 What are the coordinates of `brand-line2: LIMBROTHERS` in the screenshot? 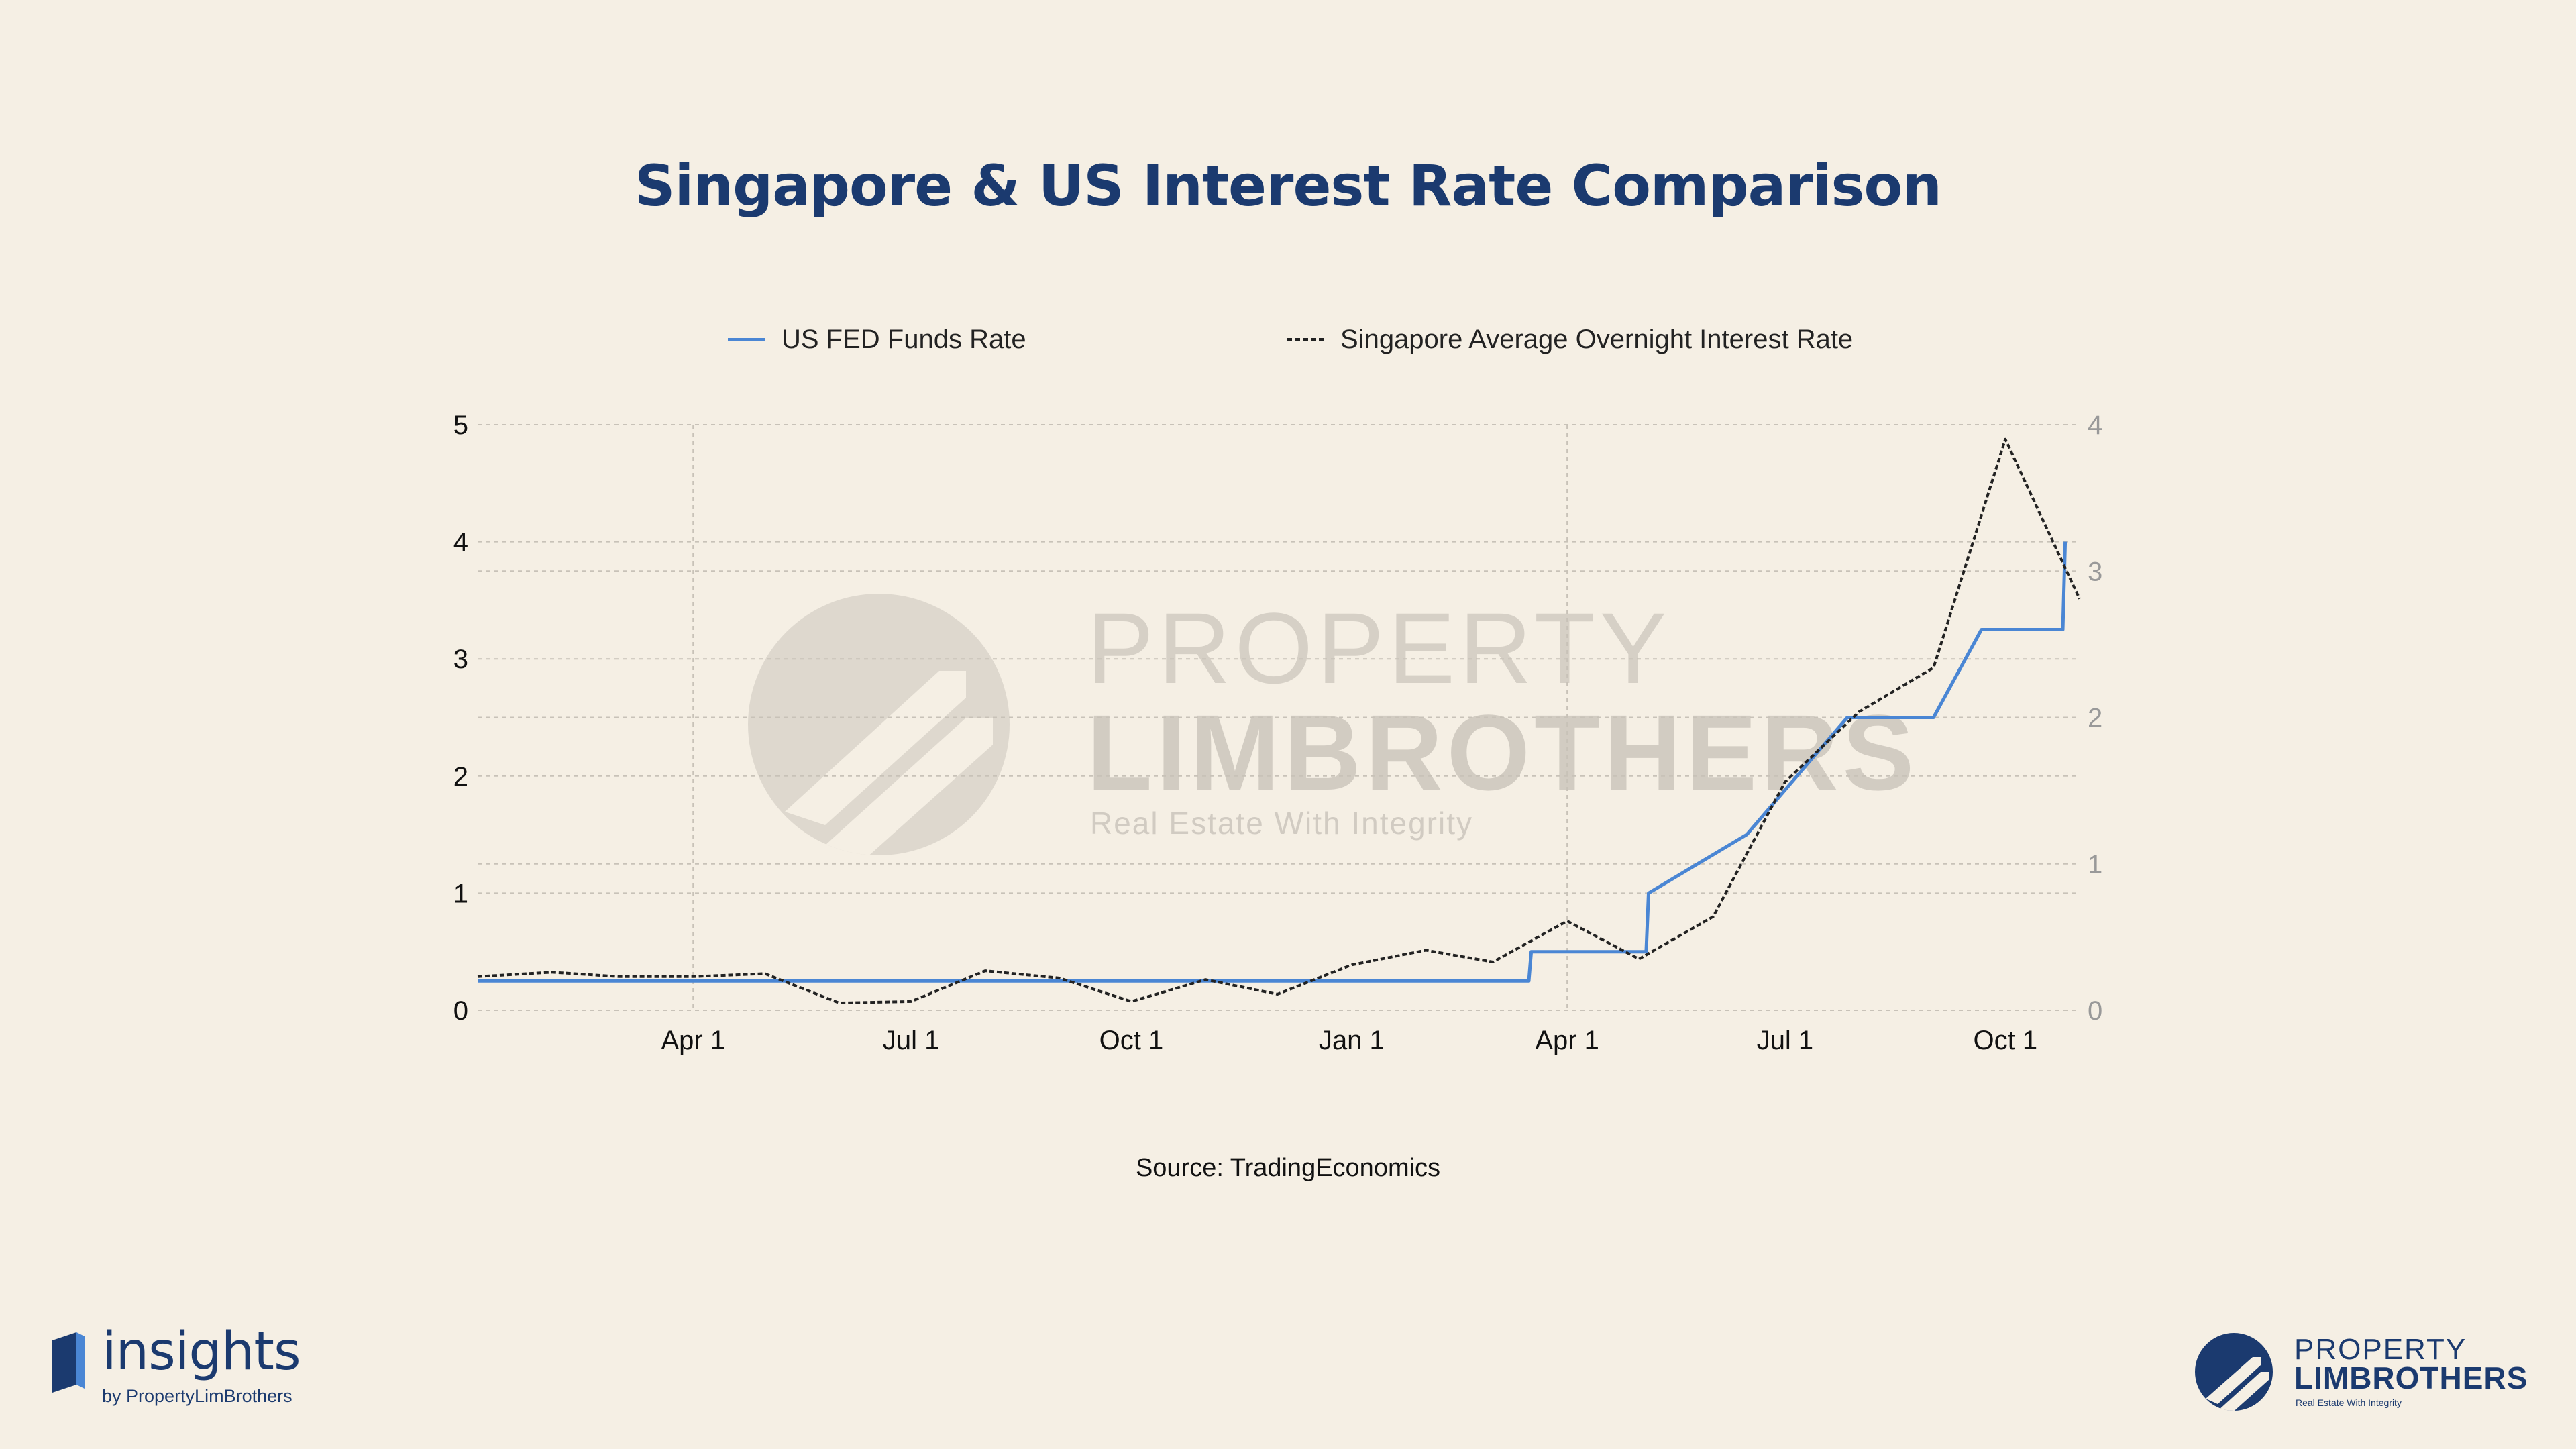 It's located at (2411, 1377).